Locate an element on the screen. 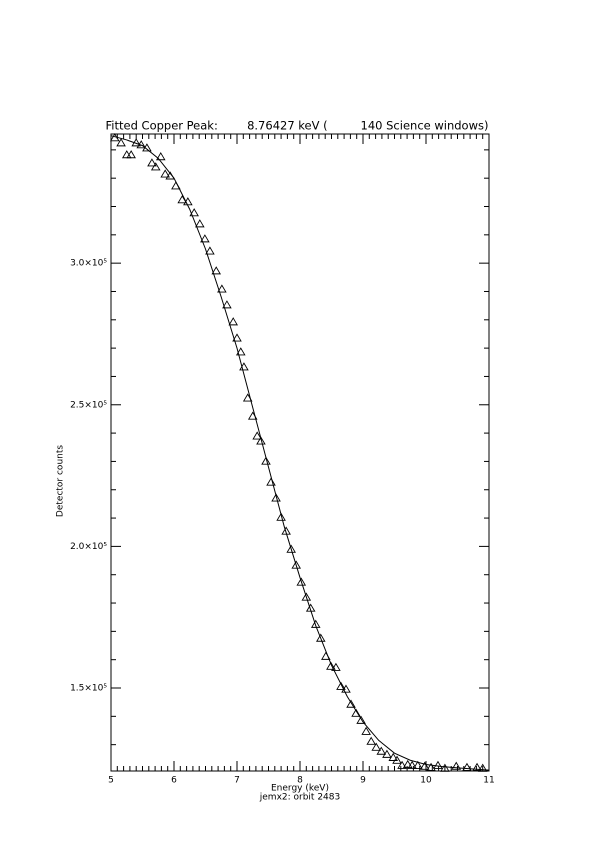  x-tick-label: 9 is located at coordinates (363, 781).